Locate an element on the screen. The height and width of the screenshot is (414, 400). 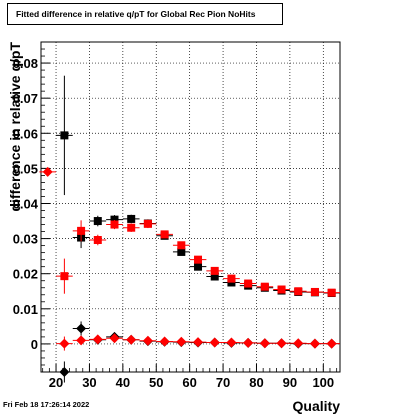
x-tick-label: 100 is located at coordinates (323, 382).